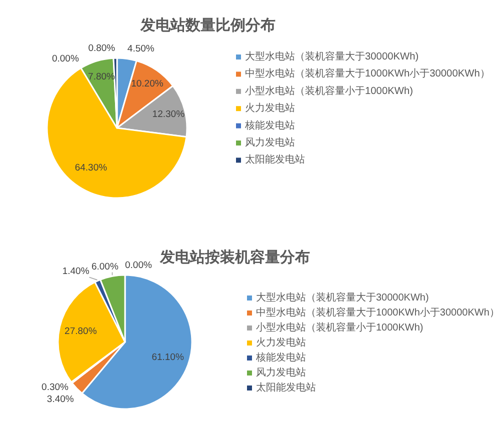 The height and width of the screenshot is (425, 502). Describe the element at coordinates (76, 272) in the screenshot. I see `data-label: 1.40%` at that location.